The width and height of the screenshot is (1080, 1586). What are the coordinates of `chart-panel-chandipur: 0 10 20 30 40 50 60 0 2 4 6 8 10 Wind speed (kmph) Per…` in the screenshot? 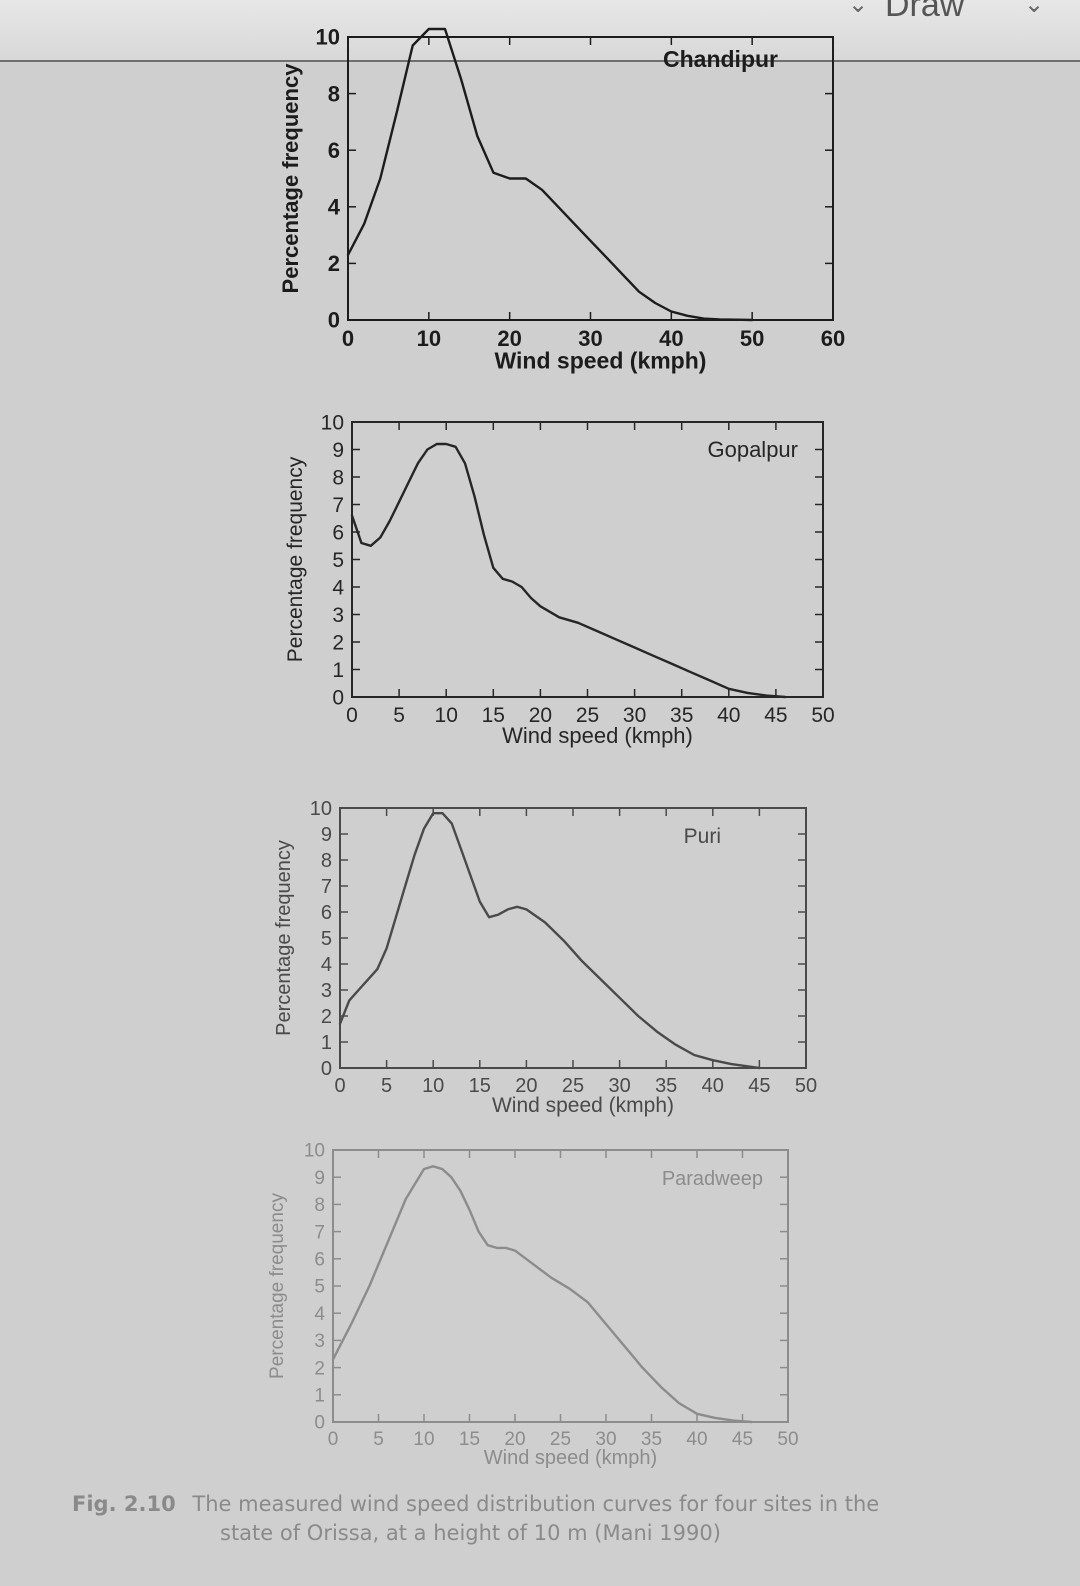 It's located at (561, 199).